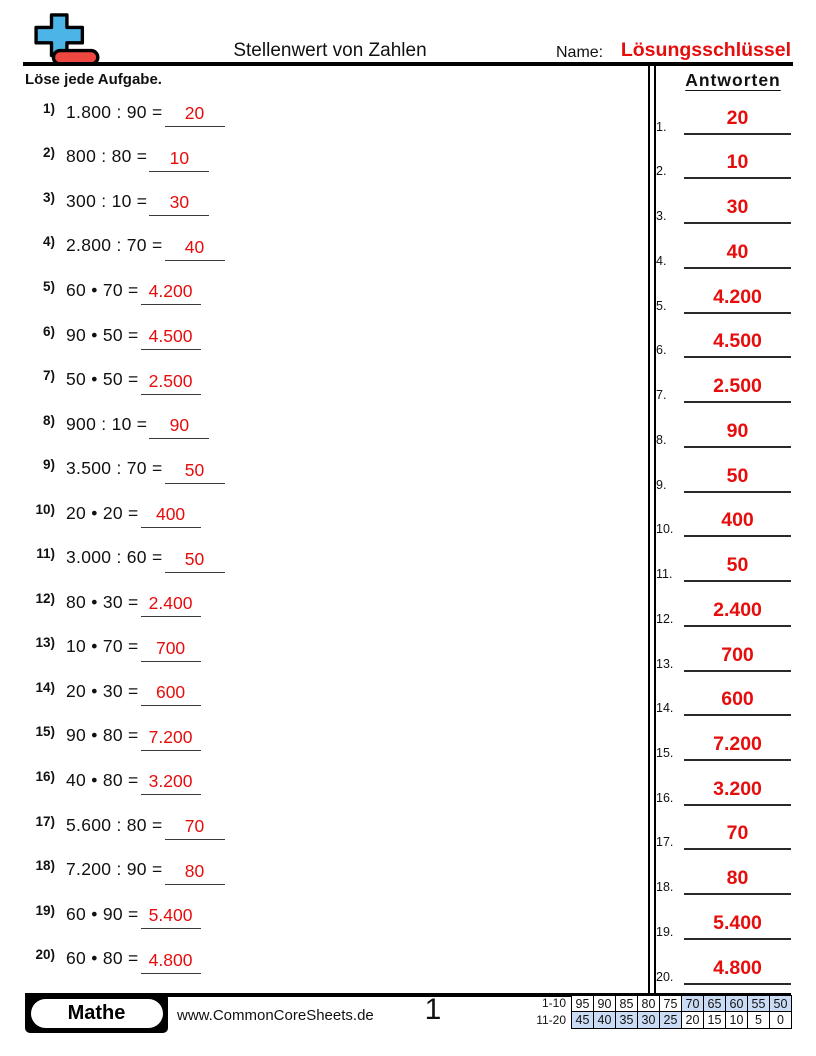  Describe the element at coordinates (780, 1020) in the screenshot. I see `score-cell: 0` at that location.